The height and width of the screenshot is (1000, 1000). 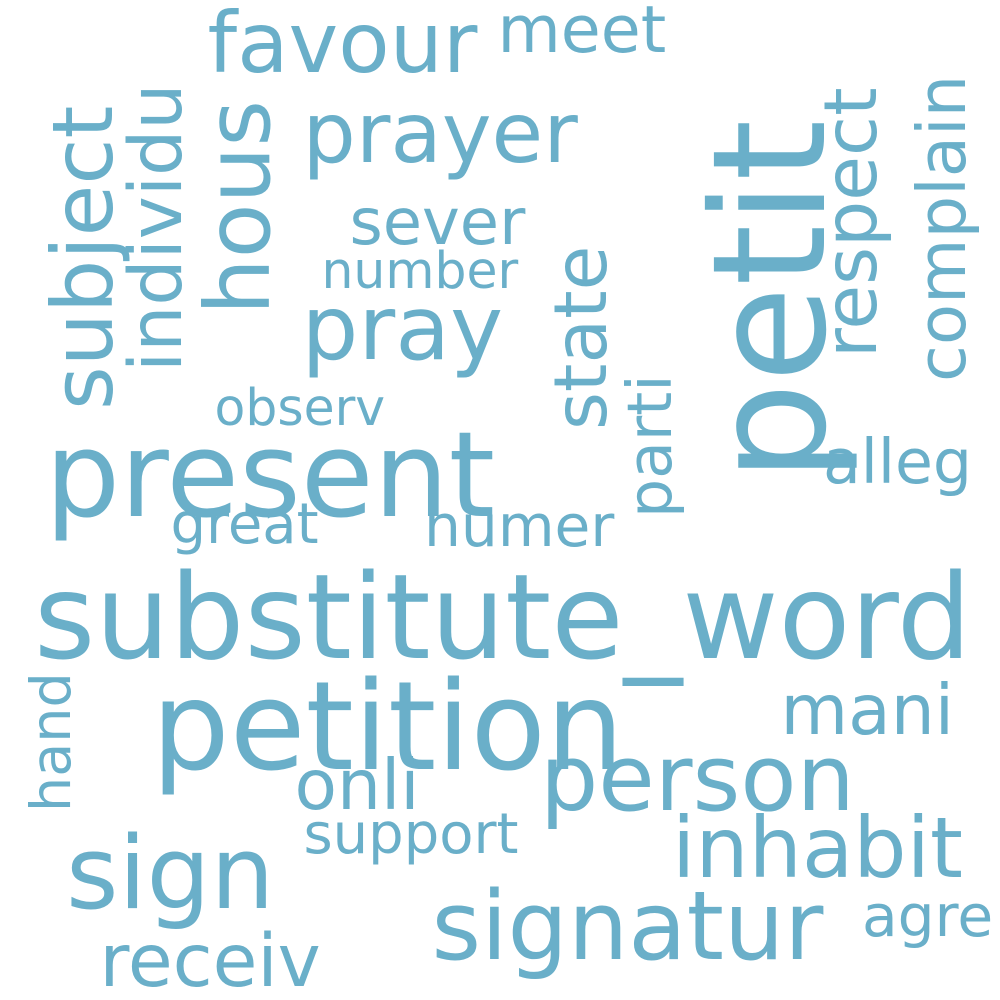 I want to click on word-sever: sever, so click(x=437, y=222).